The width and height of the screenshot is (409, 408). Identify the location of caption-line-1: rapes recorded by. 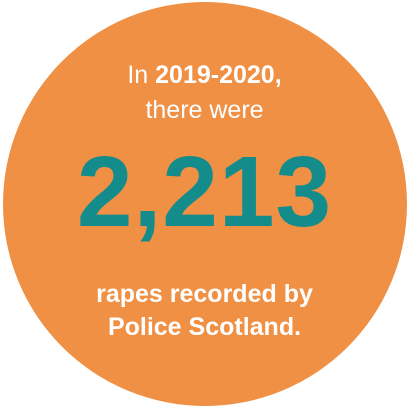
(204, 294).